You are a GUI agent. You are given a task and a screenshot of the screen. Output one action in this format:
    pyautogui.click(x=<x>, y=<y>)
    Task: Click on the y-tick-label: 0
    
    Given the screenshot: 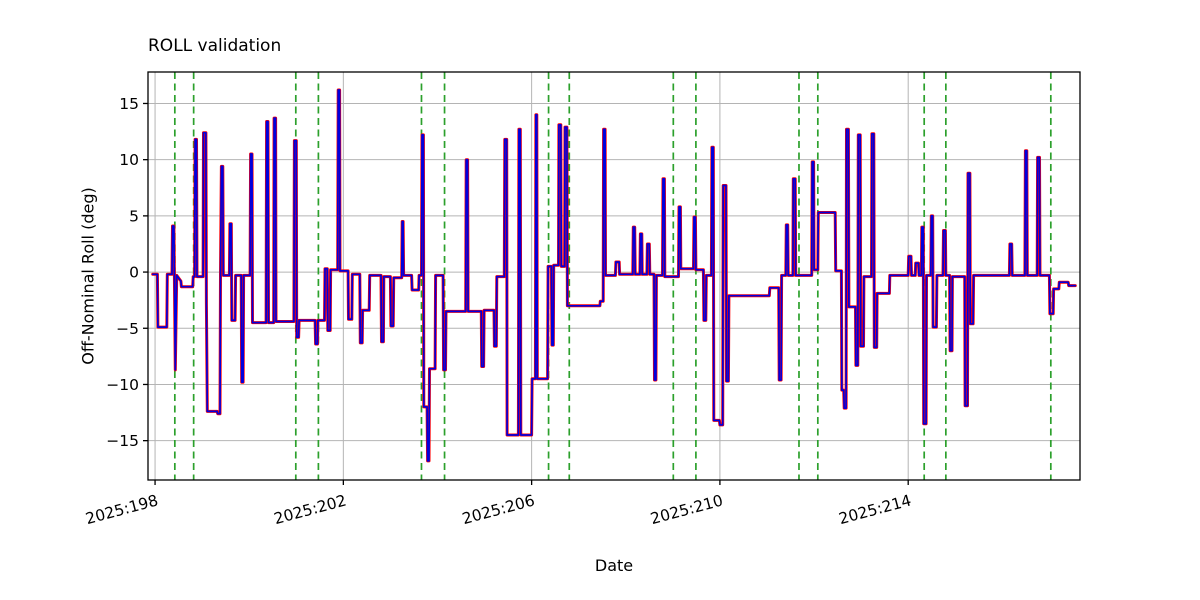 What is the action you would take?
    pyautogui.click(x=134, y=273)
    